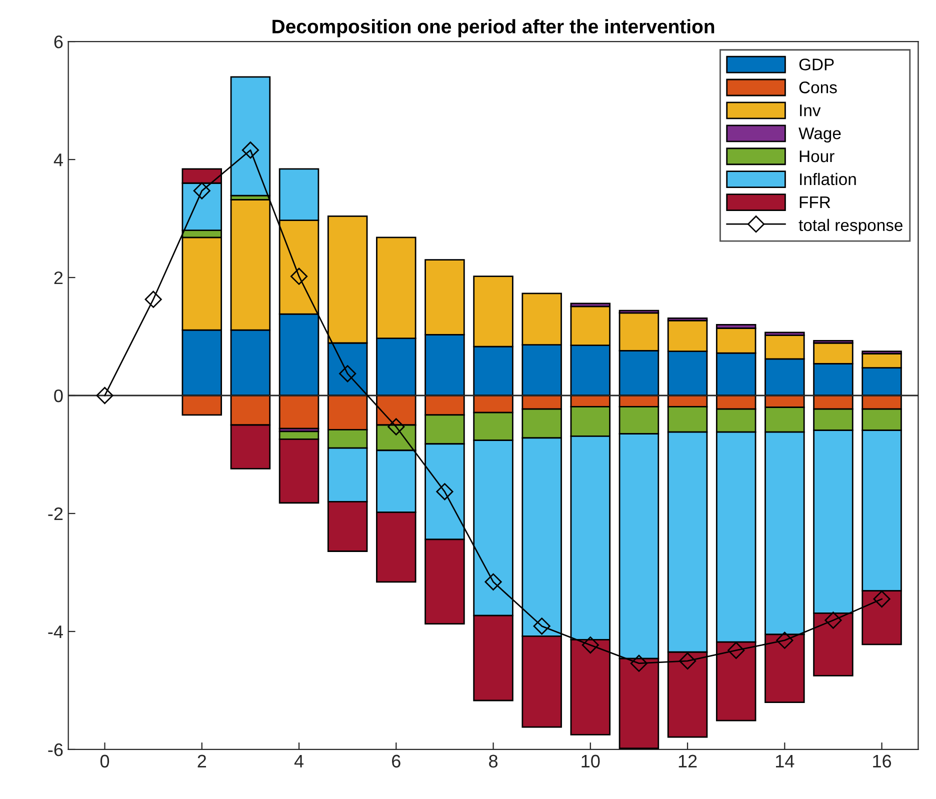 Image resolution: width=936 pixels, height=799 pixels. What do you see at coordinates (55, 749) in the screenshot?
I see `y-tick-label: -6` at bounding box center [55, 749].